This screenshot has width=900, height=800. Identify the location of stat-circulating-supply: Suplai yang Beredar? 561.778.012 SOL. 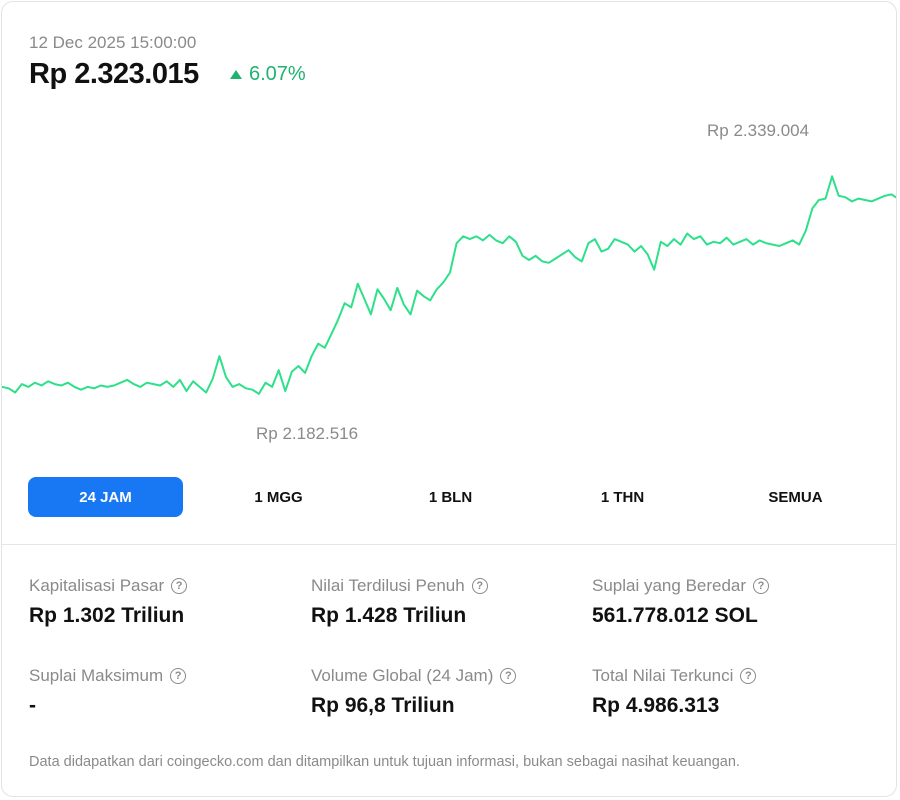
(681, 602).